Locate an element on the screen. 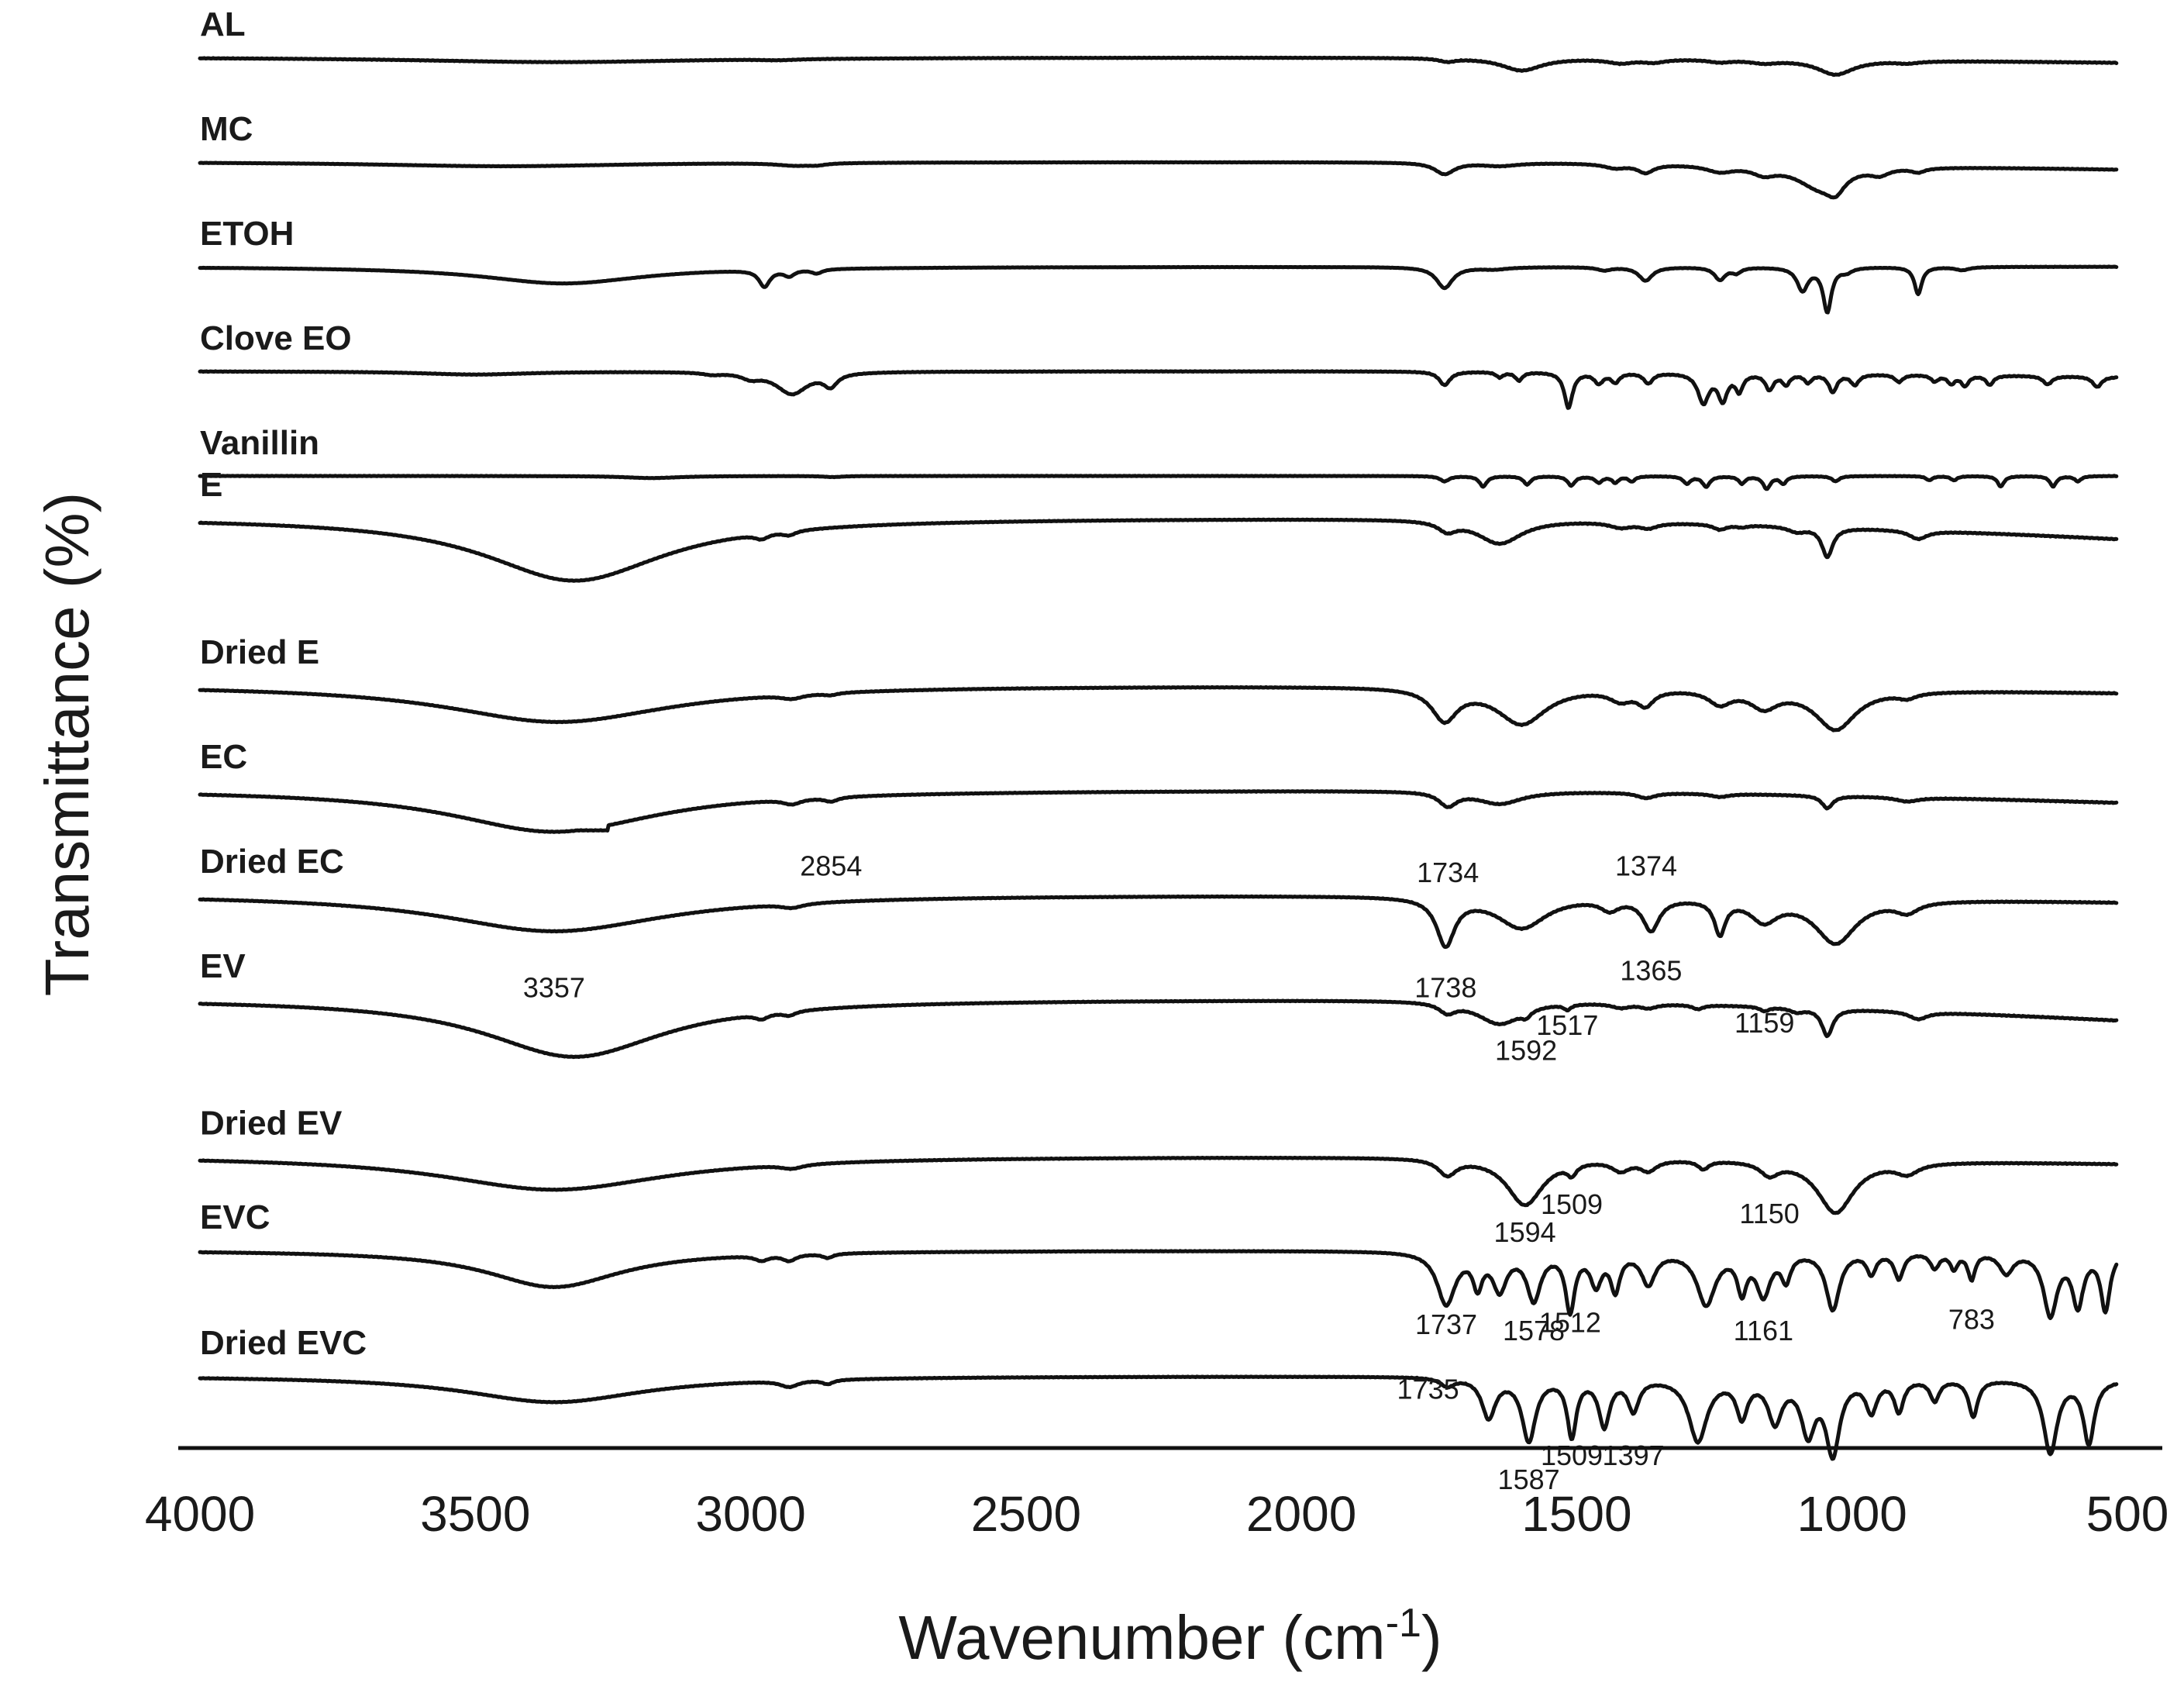 Image resolution: width=2184 pixels, height=1686 pixels. spectrum-line-evc is located at coordinates (1159, 1284).